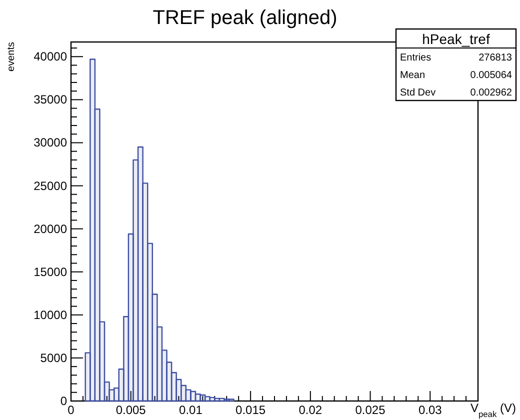  What do you see at coordinates (456, 93) in the screenshot?
I see `text: Std Dev 0.002962` at bounding box center [456, 93].